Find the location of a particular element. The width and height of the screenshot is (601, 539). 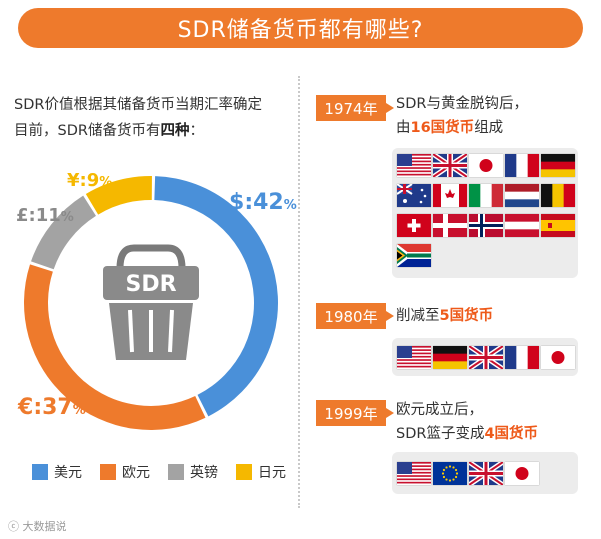

flag-panel-1974 is located at coordinates (485, 213).